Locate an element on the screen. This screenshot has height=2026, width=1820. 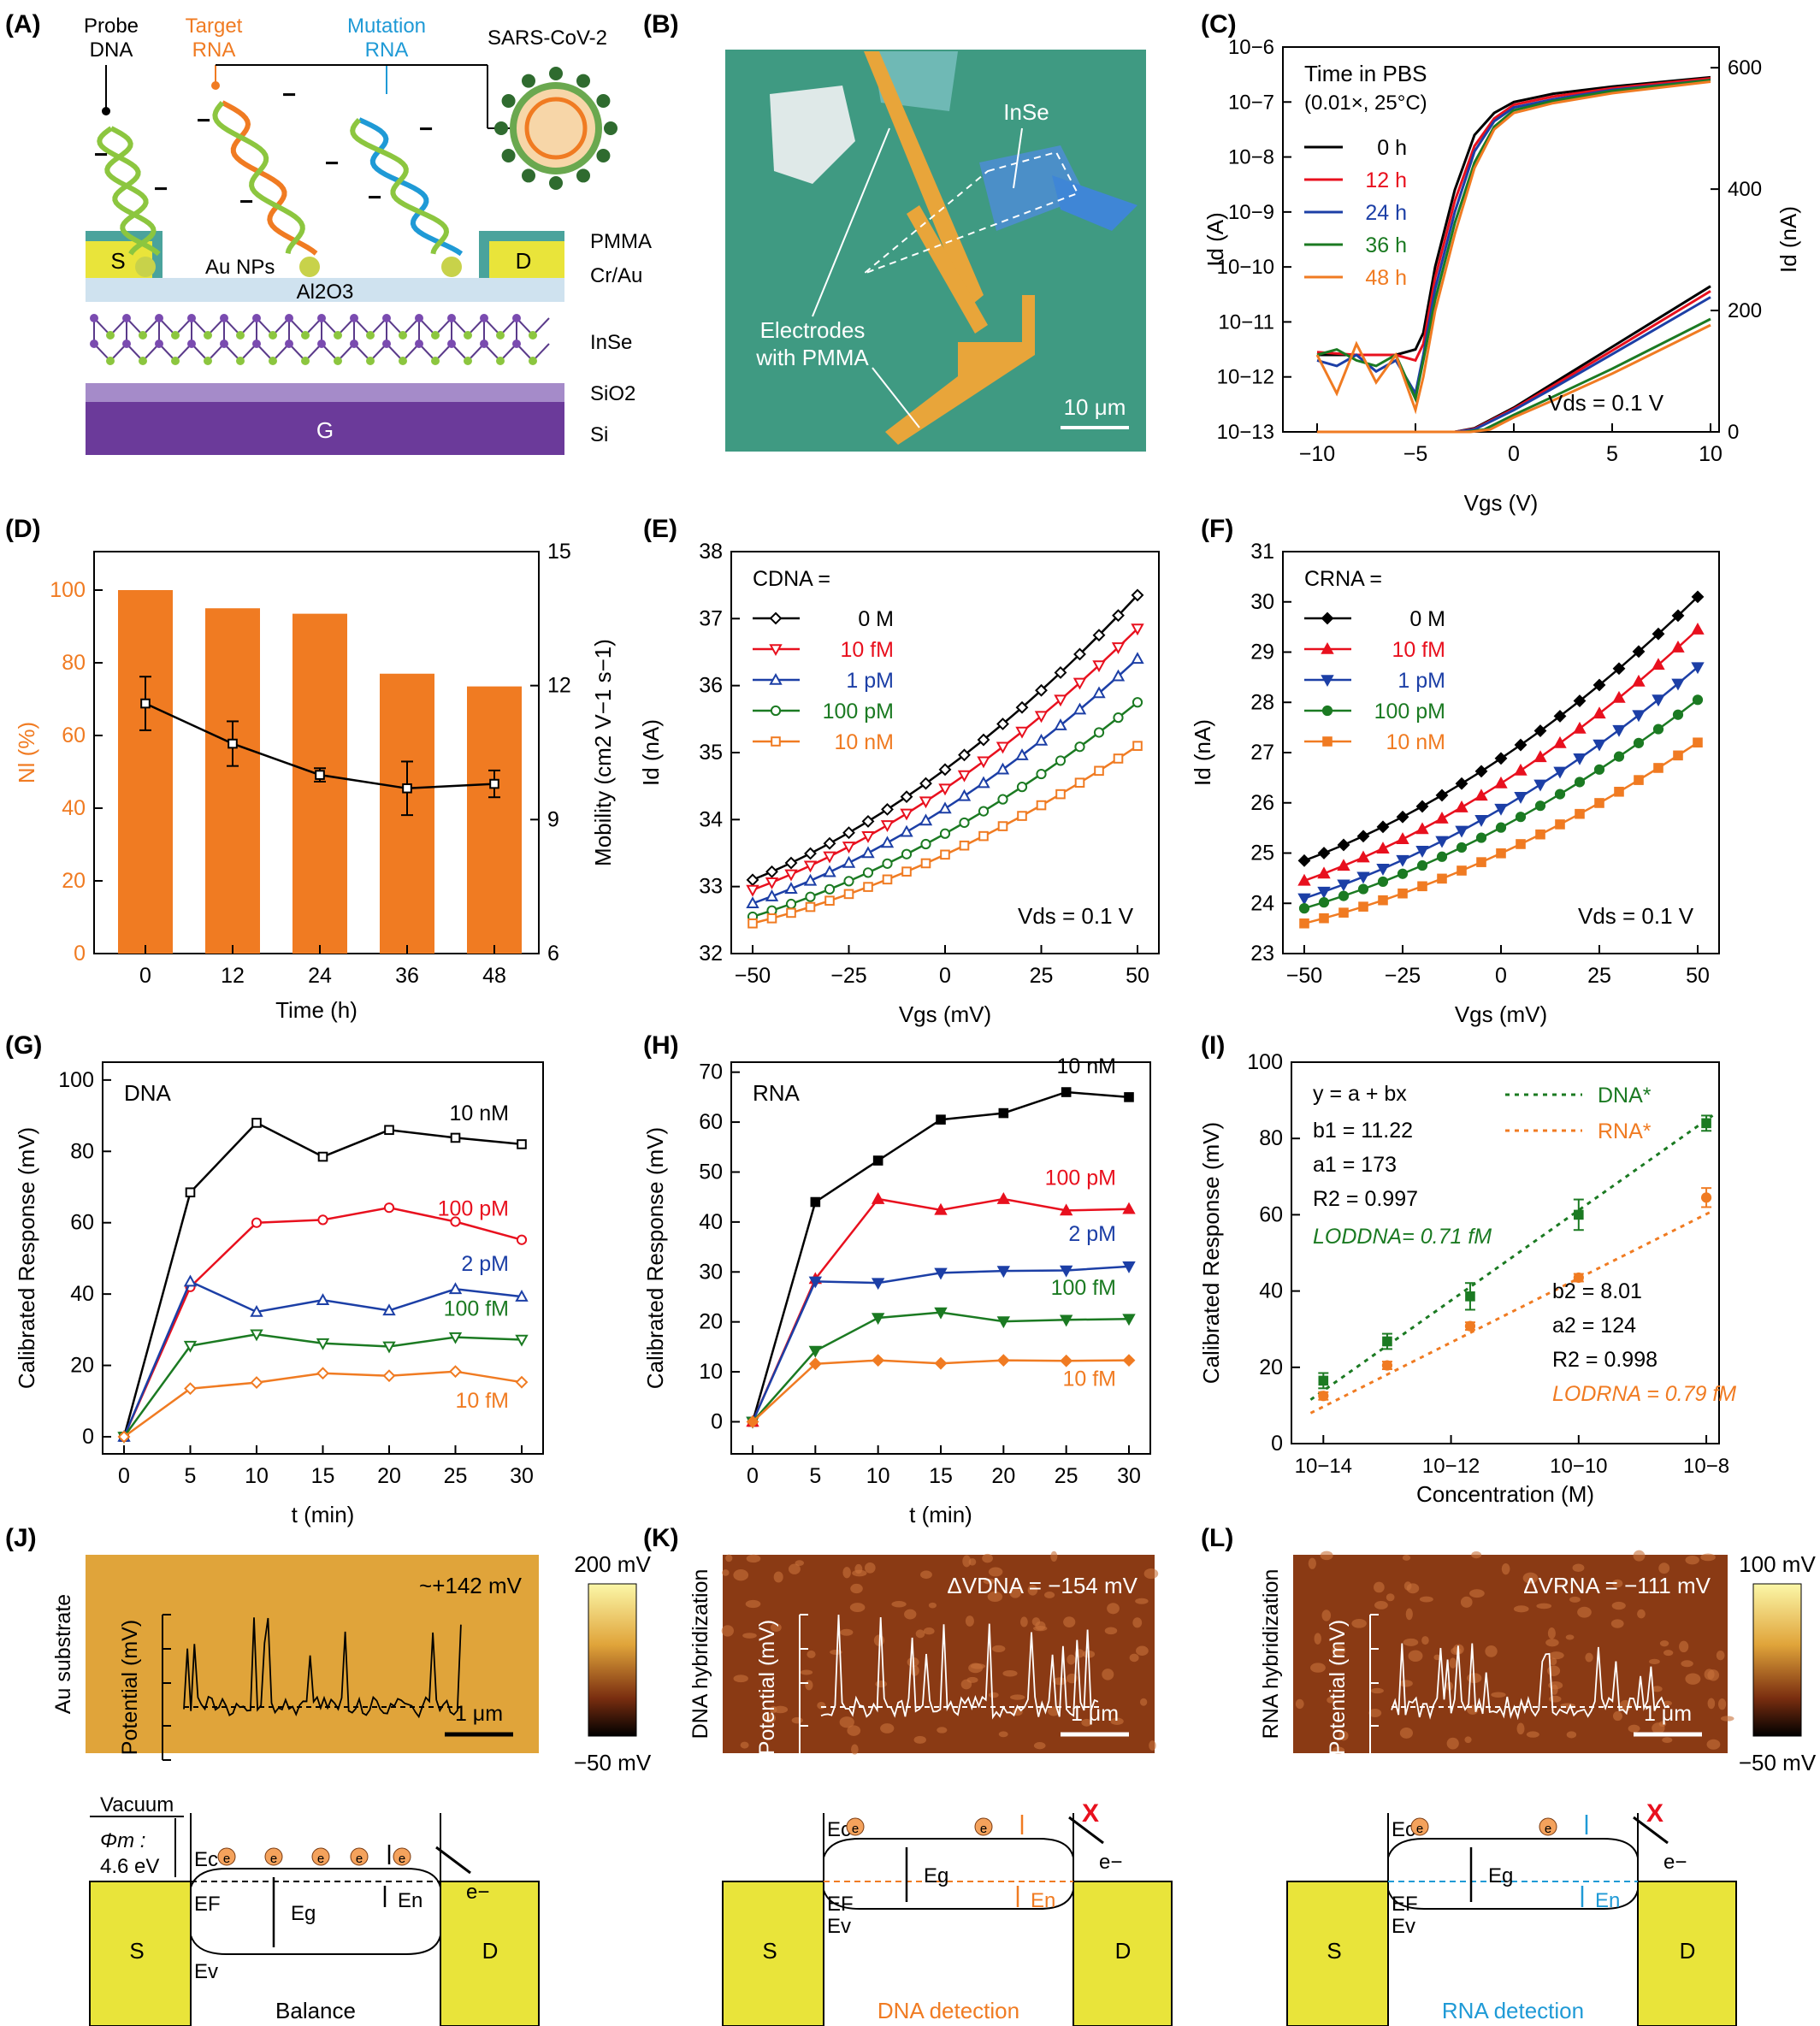
band-caption: Balance is located at coordinates (315, 2010).